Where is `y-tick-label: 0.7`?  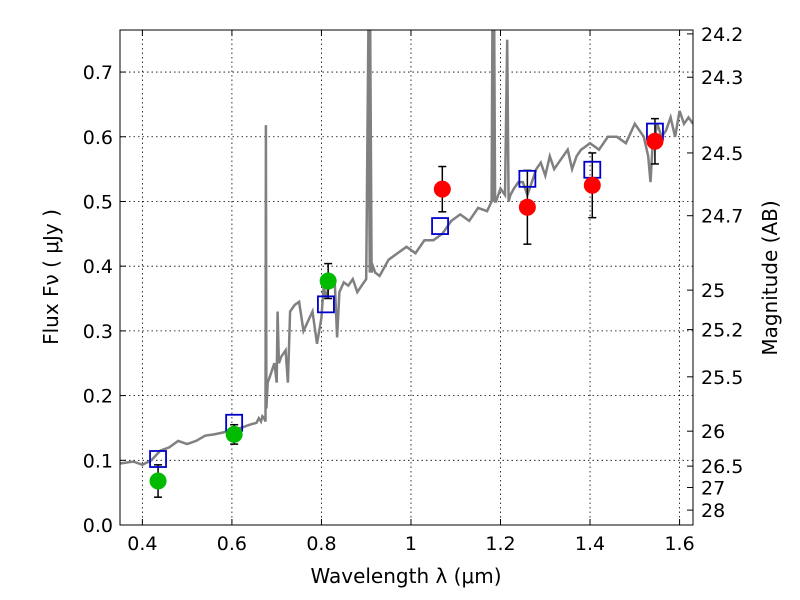 y-tick-label: 0.7 is located at coordinates (98, 73).